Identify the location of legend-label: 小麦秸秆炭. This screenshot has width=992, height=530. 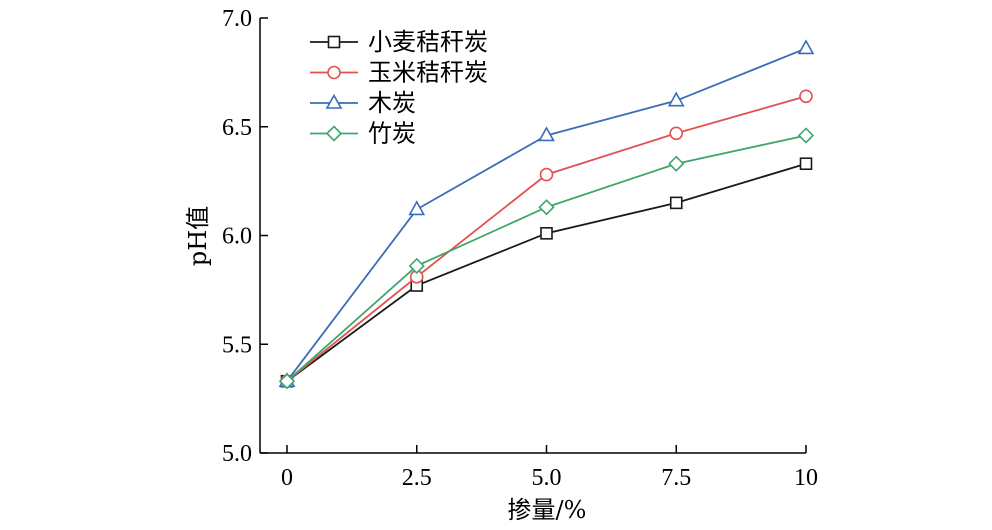
(428, 42).